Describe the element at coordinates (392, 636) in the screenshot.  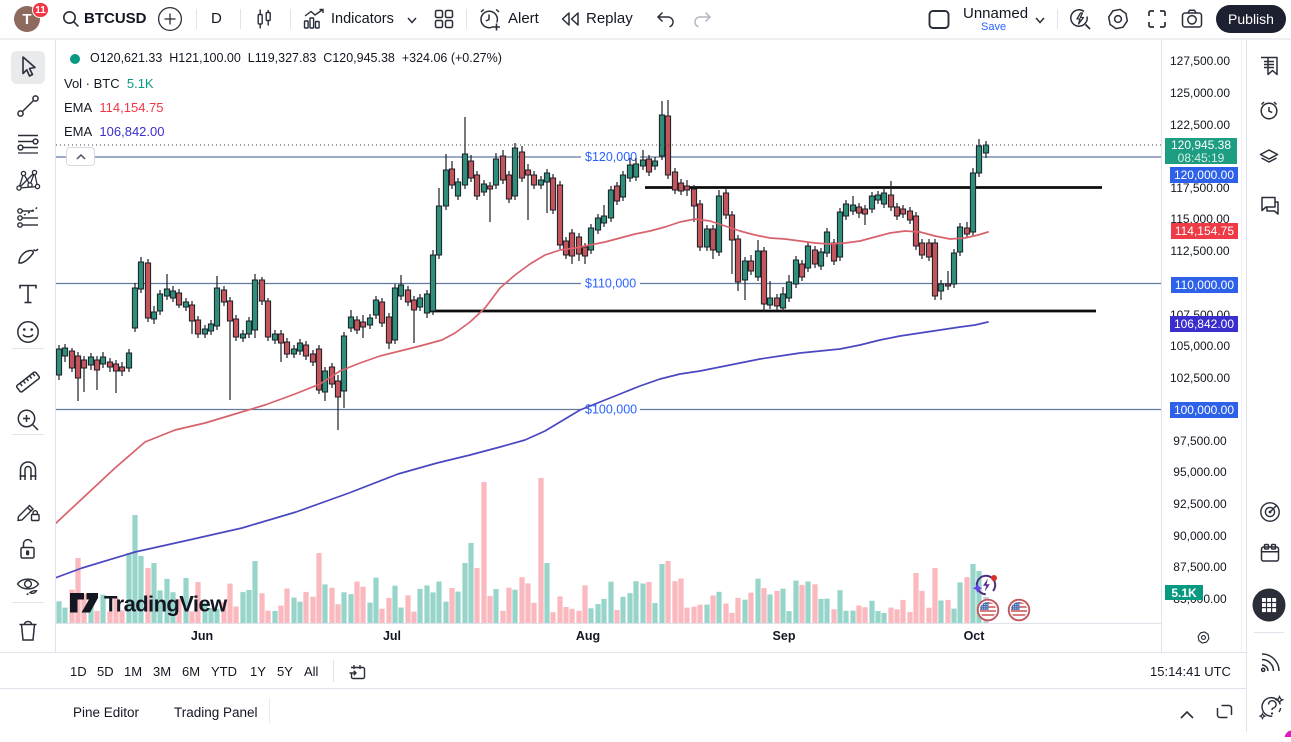
I see `svg-text: Jul` at that location.